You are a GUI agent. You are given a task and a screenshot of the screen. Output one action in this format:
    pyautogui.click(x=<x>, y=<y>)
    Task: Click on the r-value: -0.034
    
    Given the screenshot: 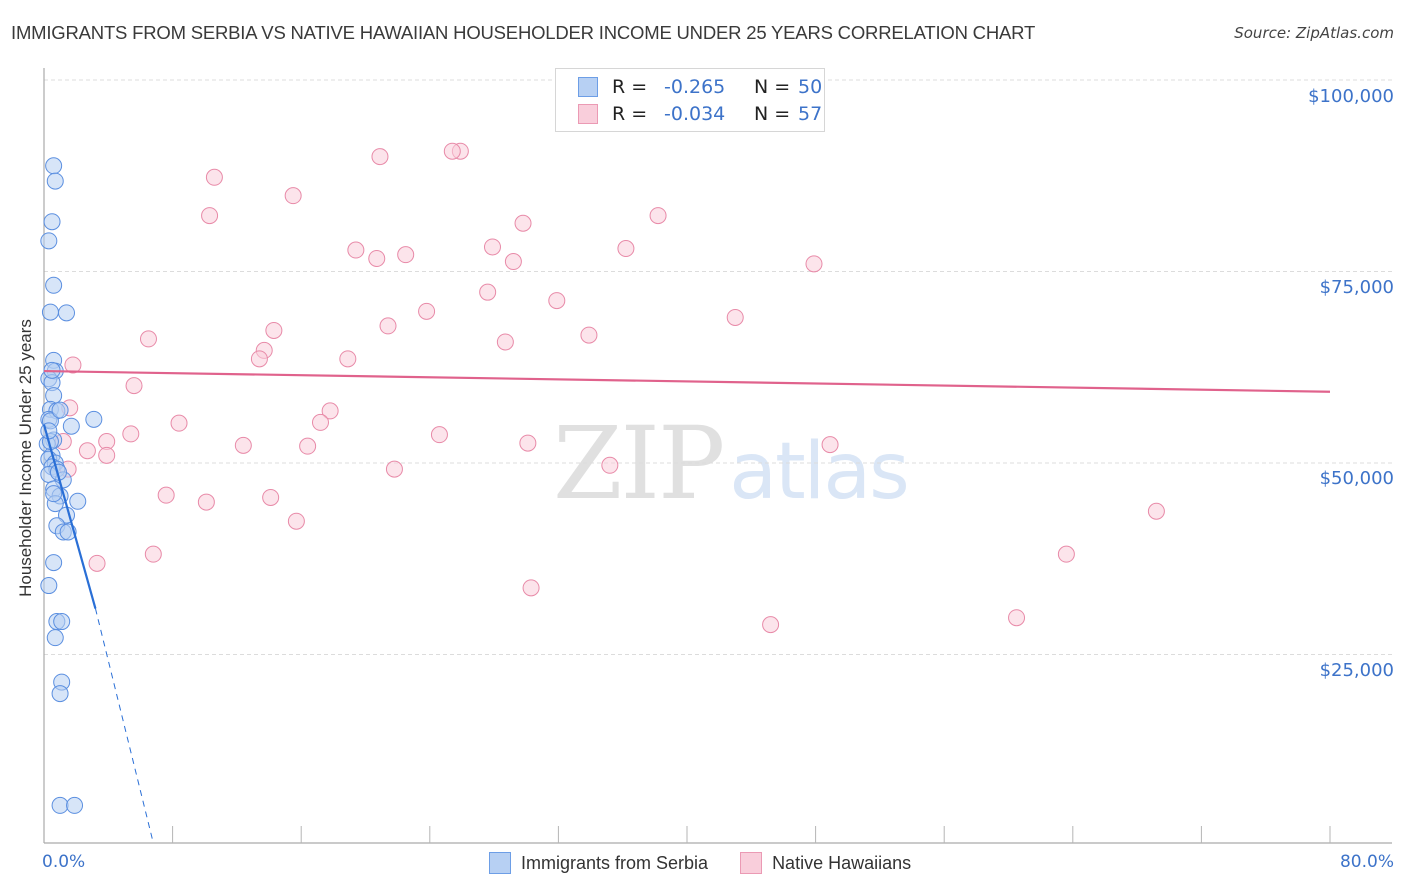 What is the action you would take?
    pyautogui.click(x=695, y=114)
    